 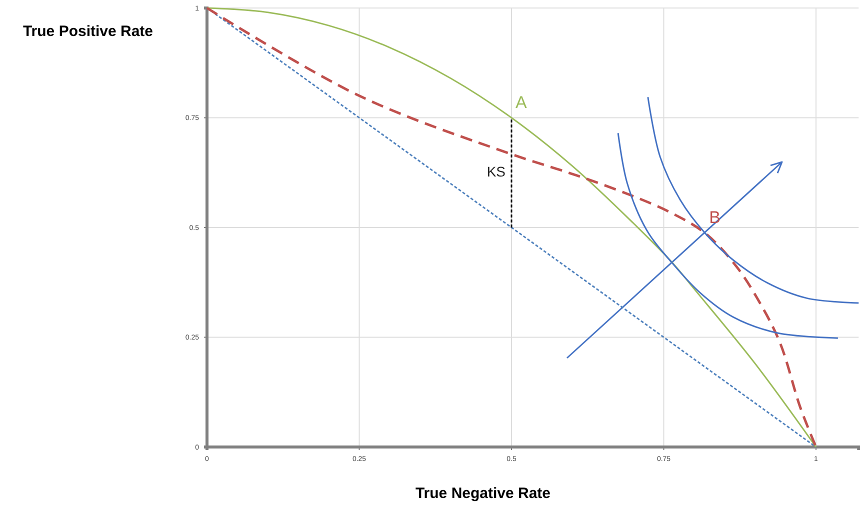 What do you see at coordinates (522, 102) in the screenshot?
I see `series-label: A` at bounding box center [522, 102].